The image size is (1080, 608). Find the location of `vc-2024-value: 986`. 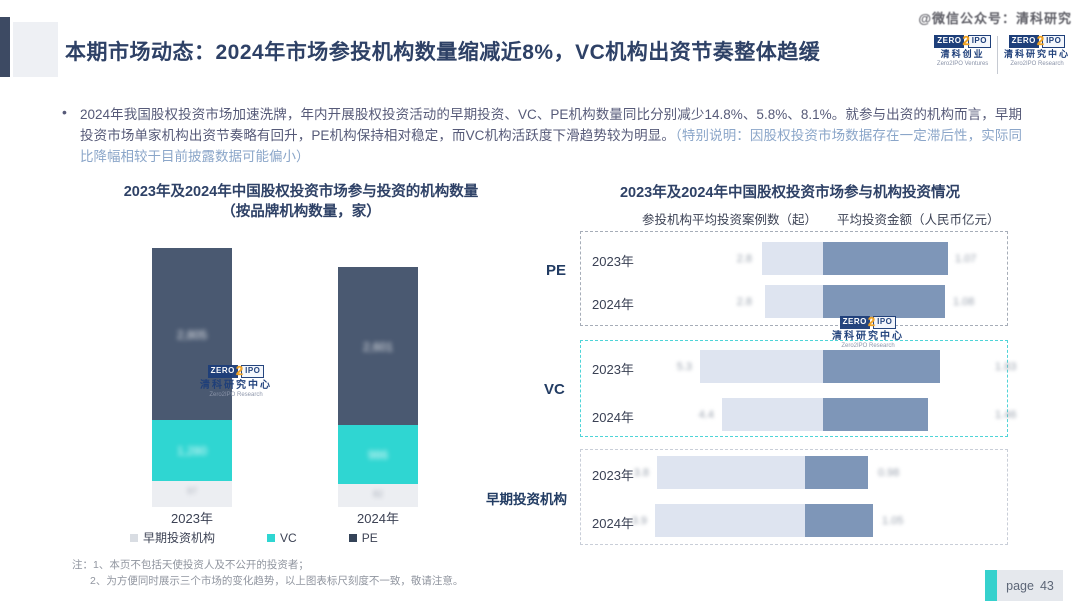

vc-2024-value: 986 is located at coordinates (378, 455).